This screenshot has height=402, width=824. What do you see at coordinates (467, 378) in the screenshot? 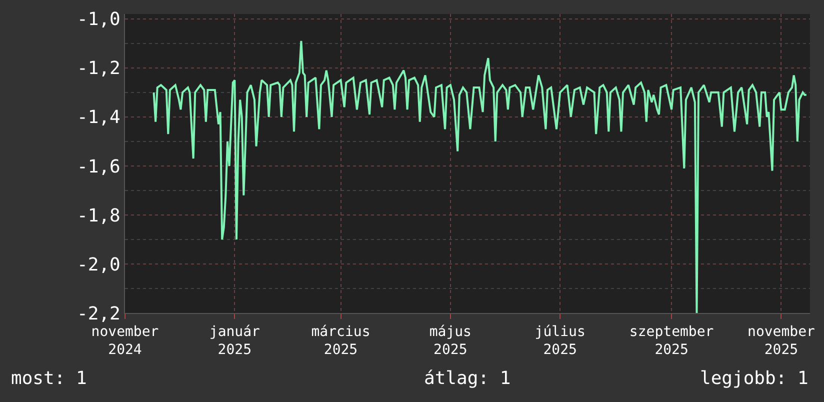
I see `text: átlag: 1` at bounding box center [467, 378].